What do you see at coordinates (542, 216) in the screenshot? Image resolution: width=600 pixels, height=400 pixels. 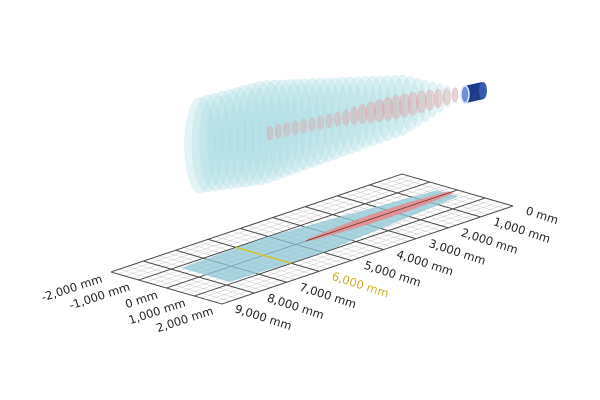 I see `distance-tick-label: 0 mm` at bounding box center [542, 216].